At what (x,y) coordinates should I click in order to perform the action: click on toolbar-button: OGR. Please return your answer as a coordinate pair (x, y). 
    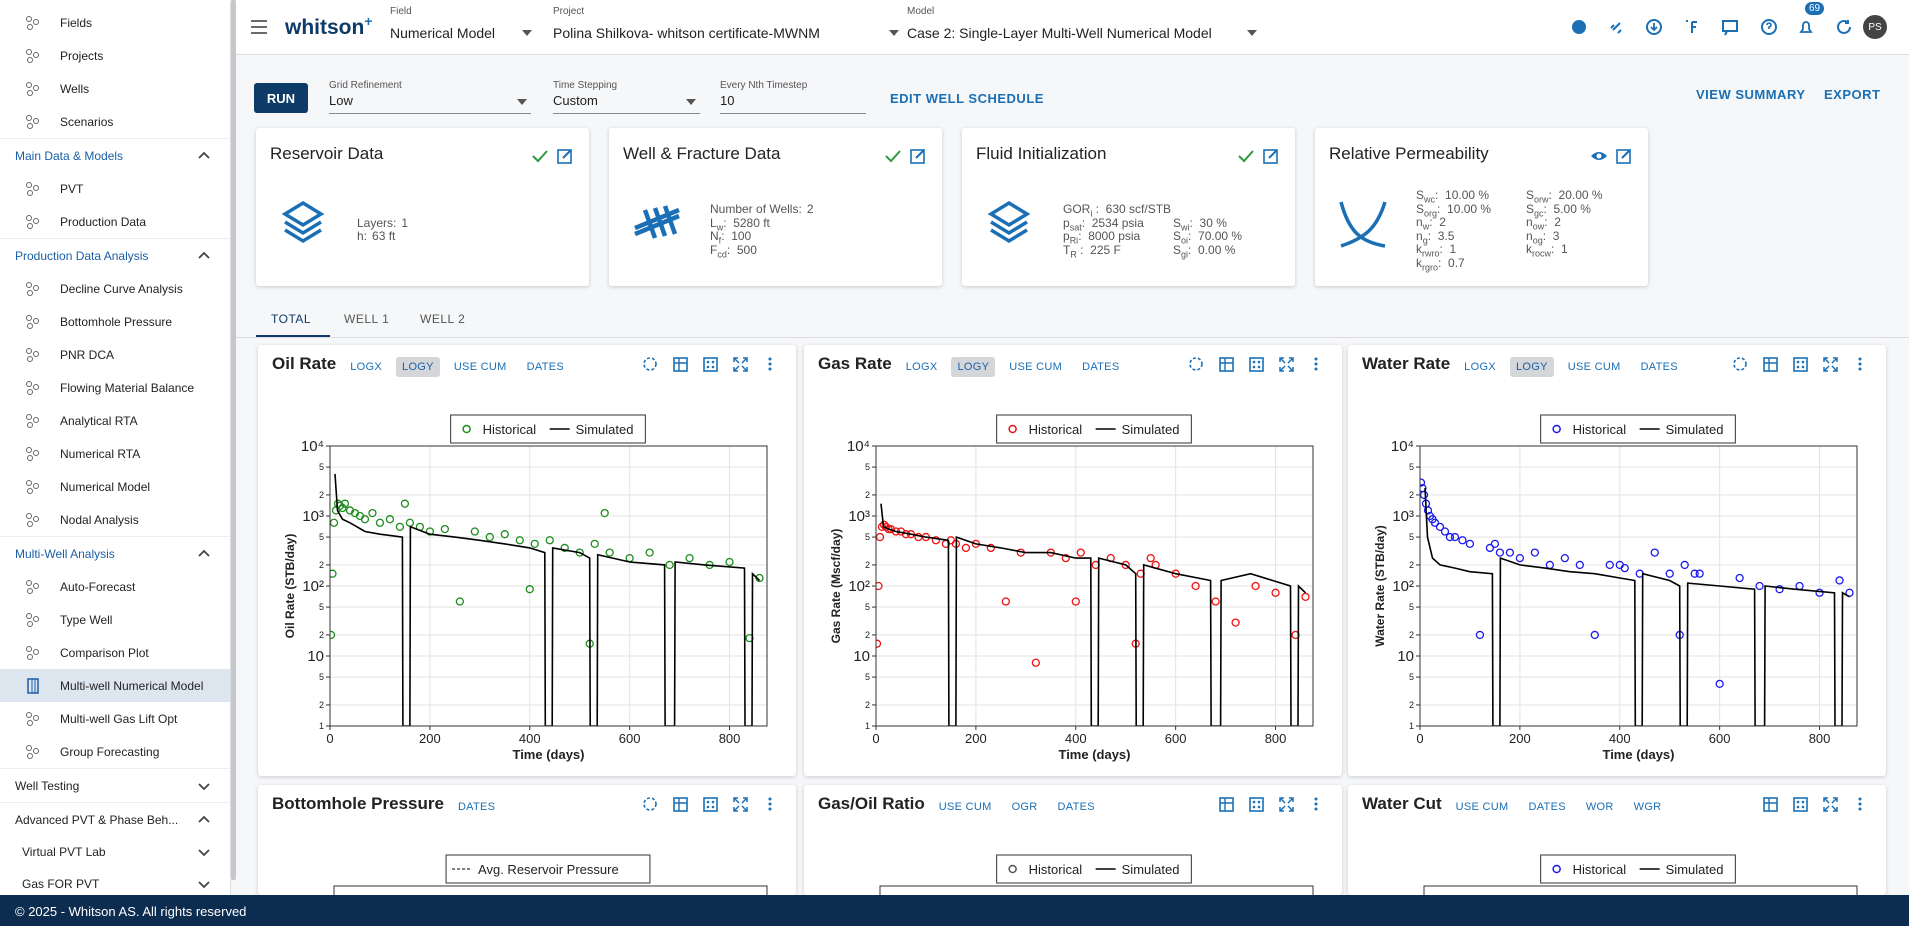
    Looking at the image, I should click on (1024, 807).